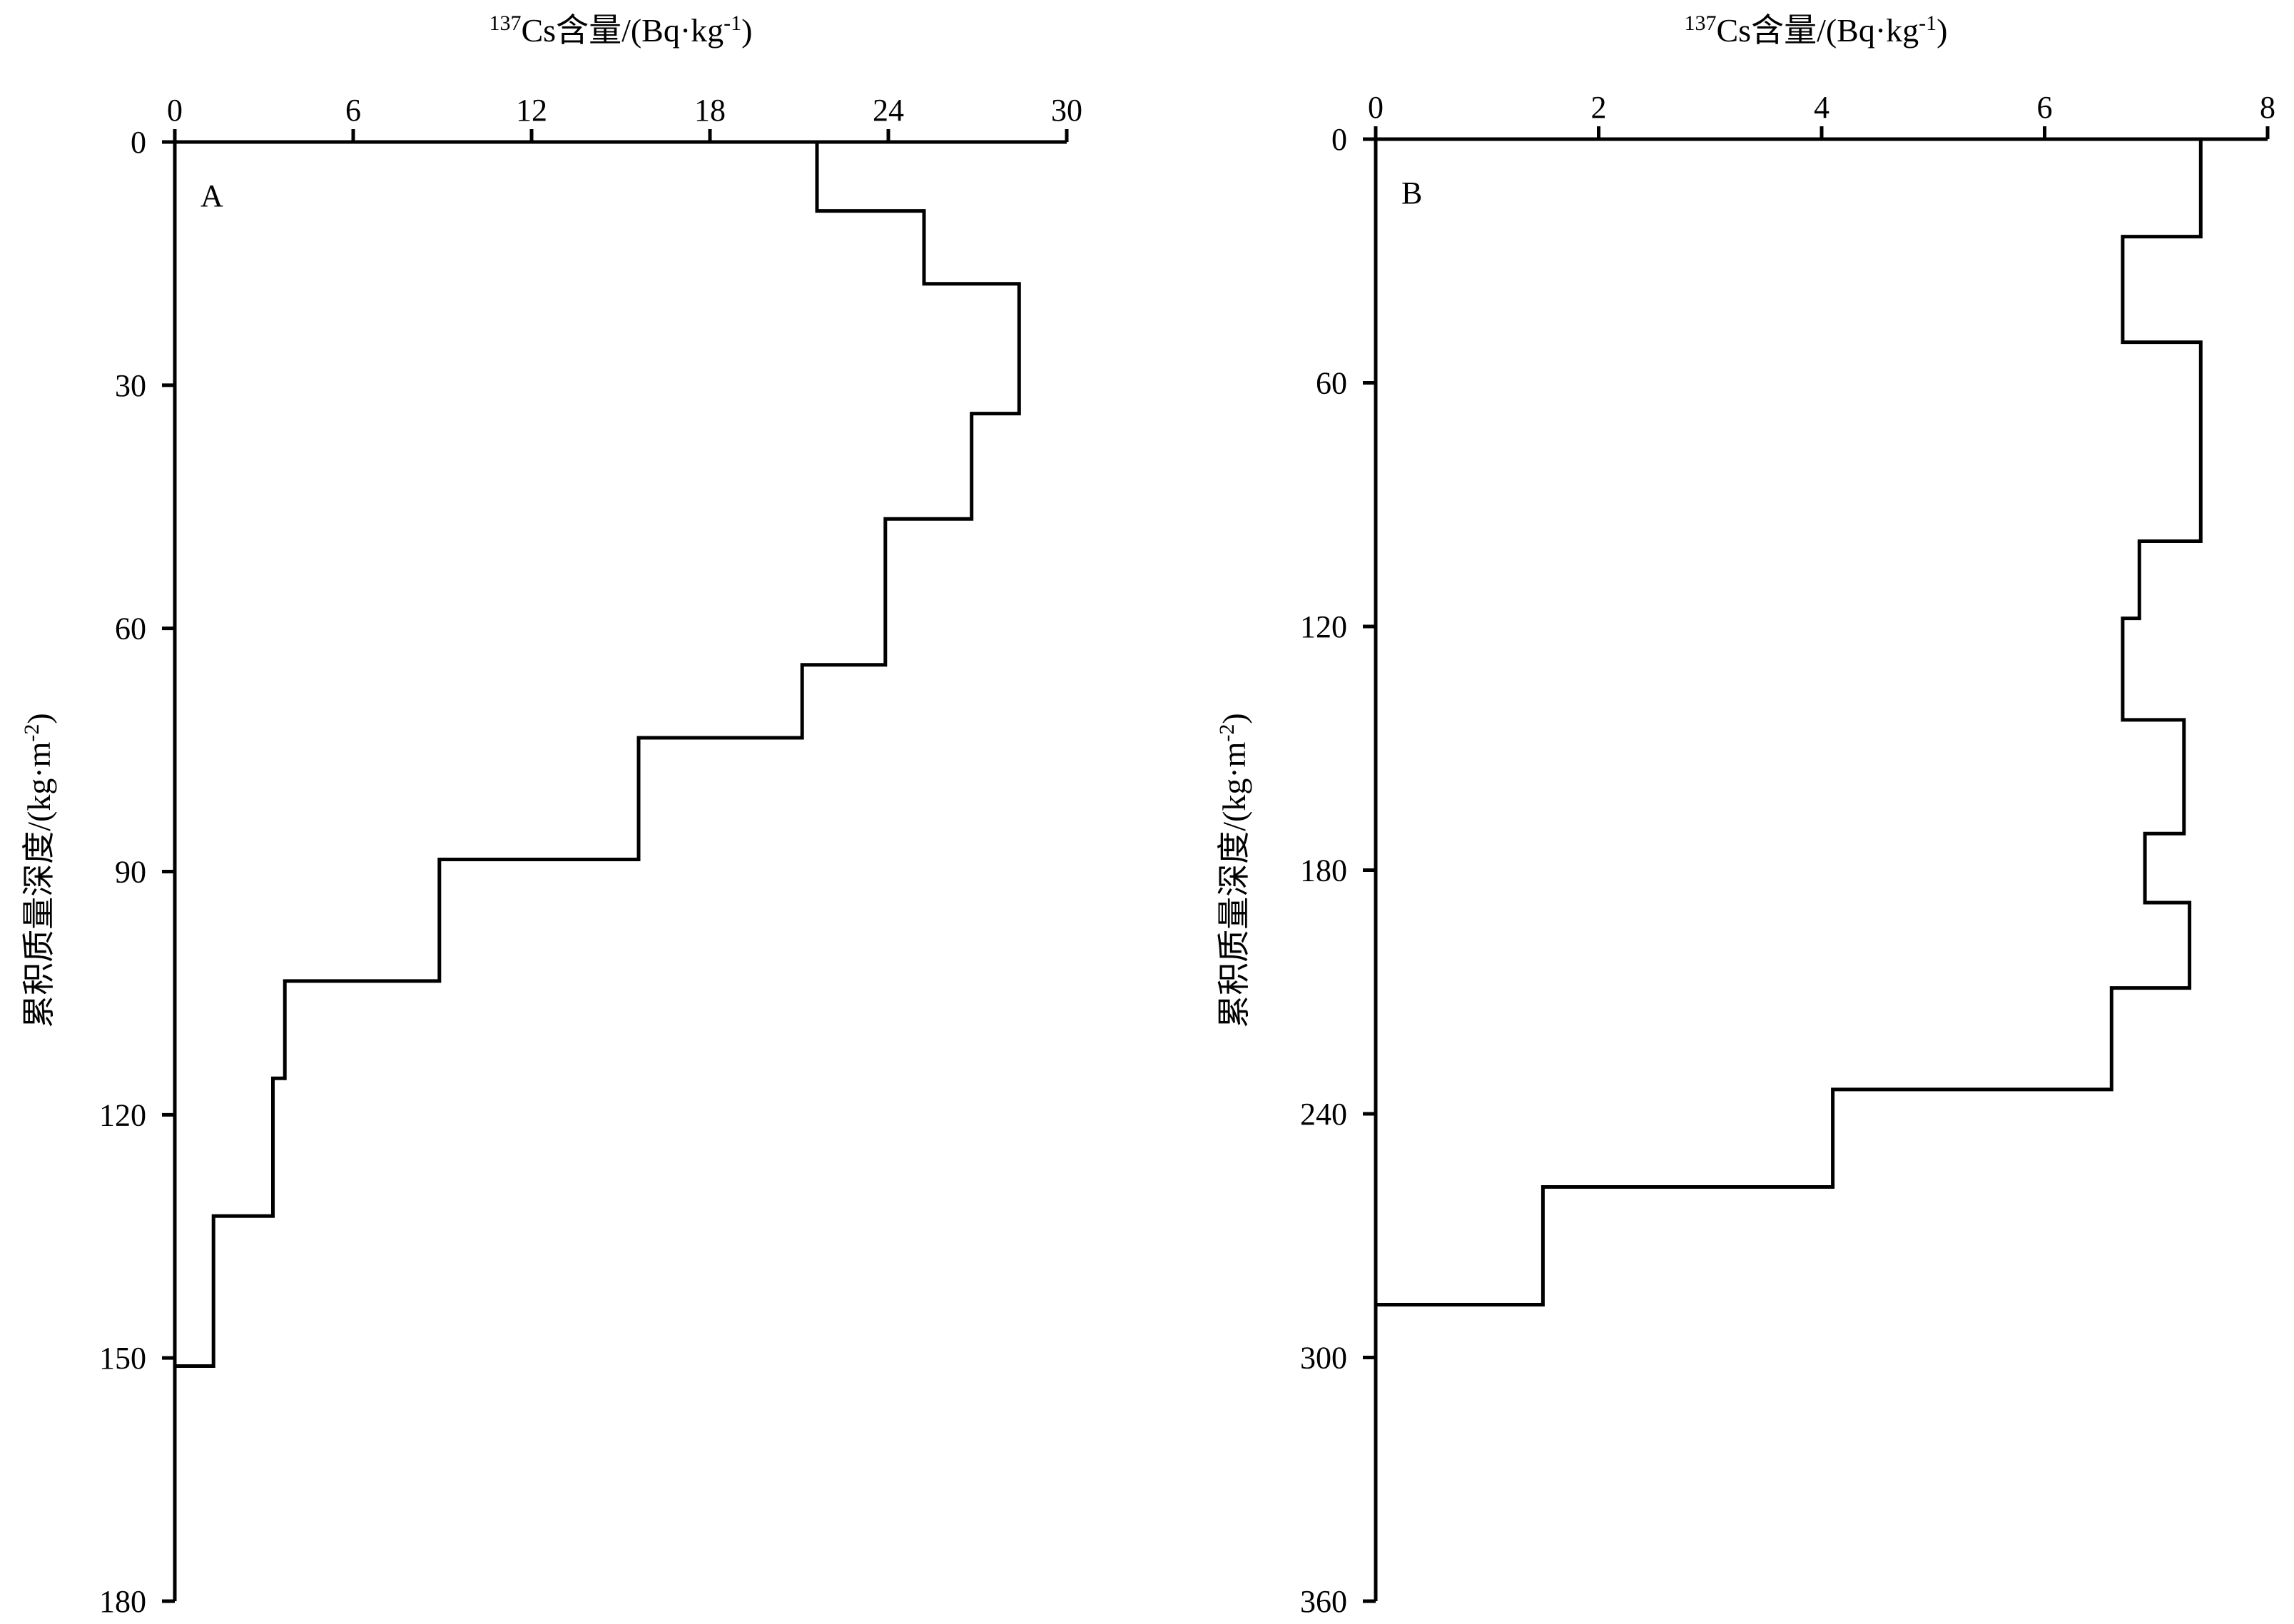  Describe the element at coordinates (1323, 1601) in the screenshot. I see `y-tick-label: 360` at that location.